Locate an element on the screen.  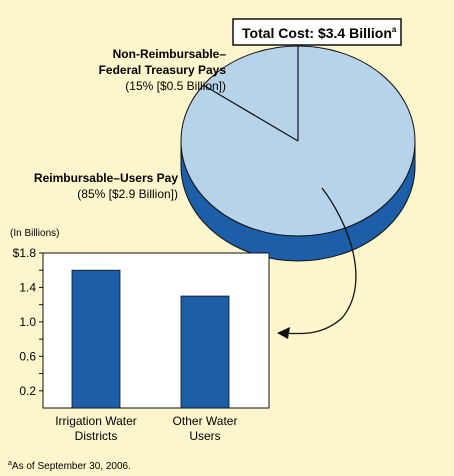
y-tick-label: $1.8 is located at coordinates (25, 253).